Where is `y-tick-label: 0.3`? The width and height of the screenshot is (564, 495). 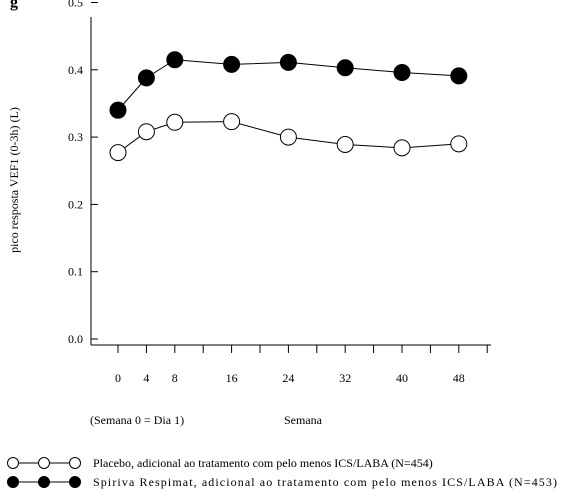 y-tick-label: 0.3 is located at coordinates (75, 137).